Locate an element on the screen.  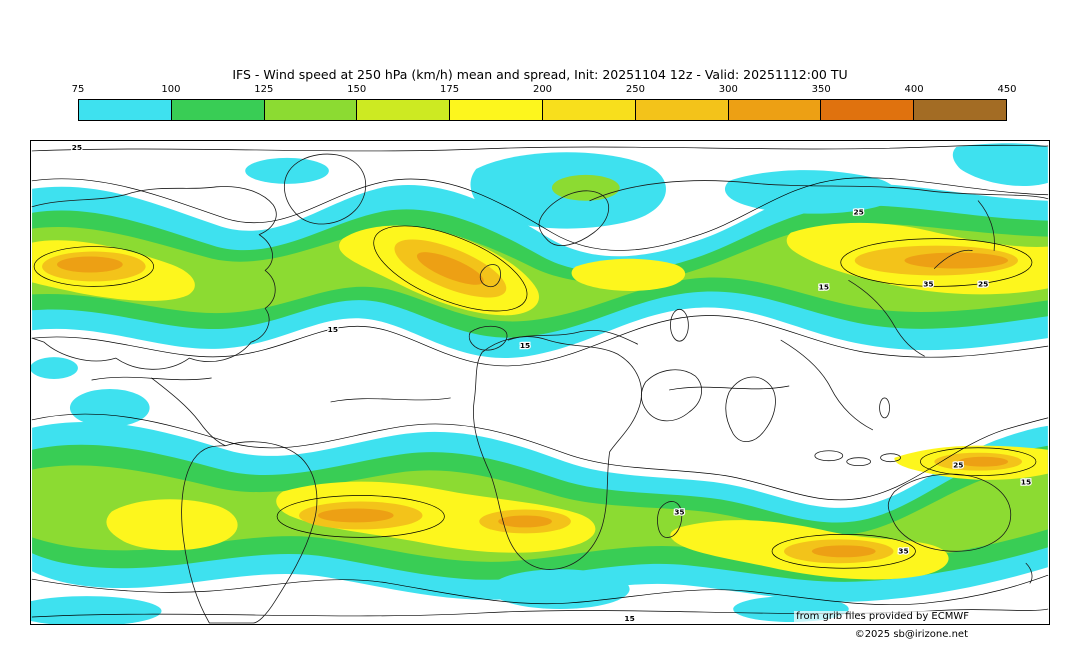
colorbar-tick: 300 is located at coordinates (728, 89).